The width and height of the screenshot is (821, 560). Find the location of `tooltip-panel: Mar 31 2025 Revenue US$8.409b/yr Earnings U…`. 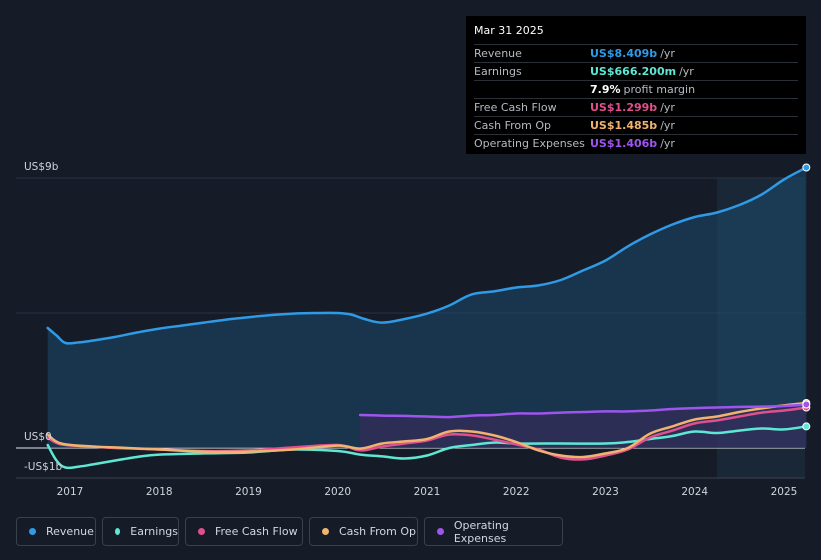

tooltip-panel: Mar 31 2025 Revenue US$8.409b/yr Earnings U… is located at coordinates (636, 85).